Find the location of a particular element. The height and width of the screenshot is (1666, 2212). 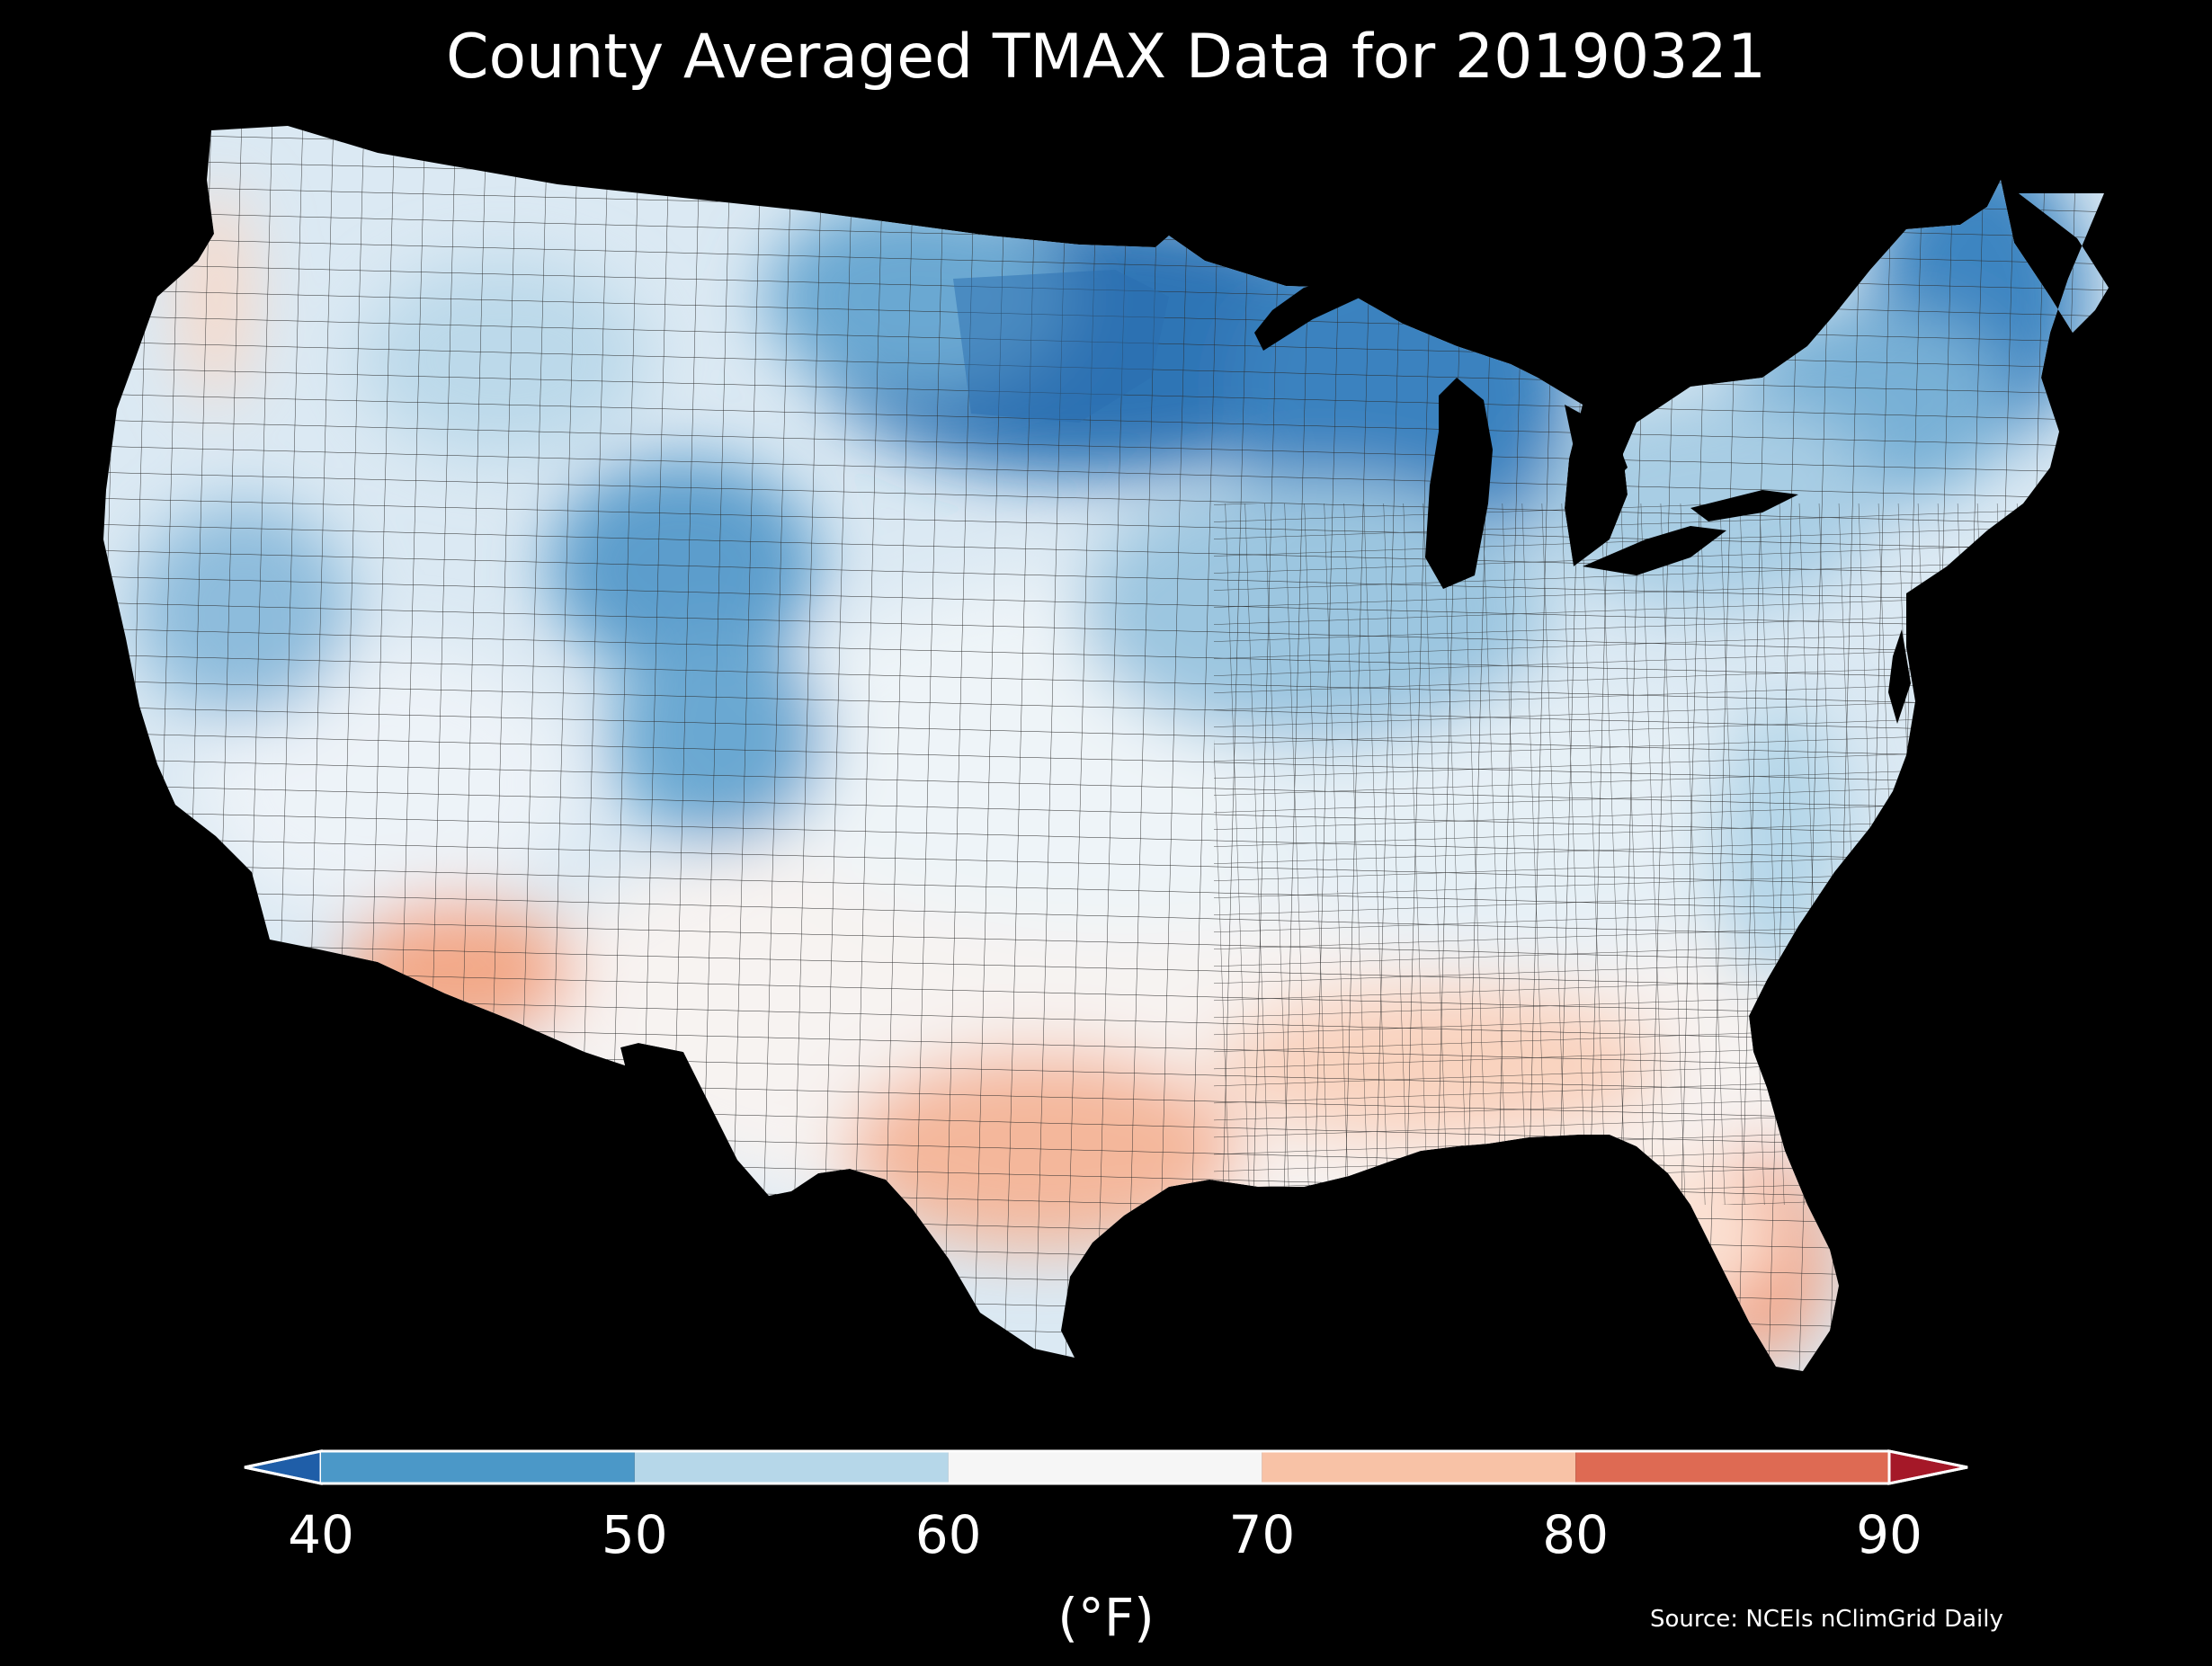

colorbar-tick-50: 50 is located at coordinates (634, 1535).